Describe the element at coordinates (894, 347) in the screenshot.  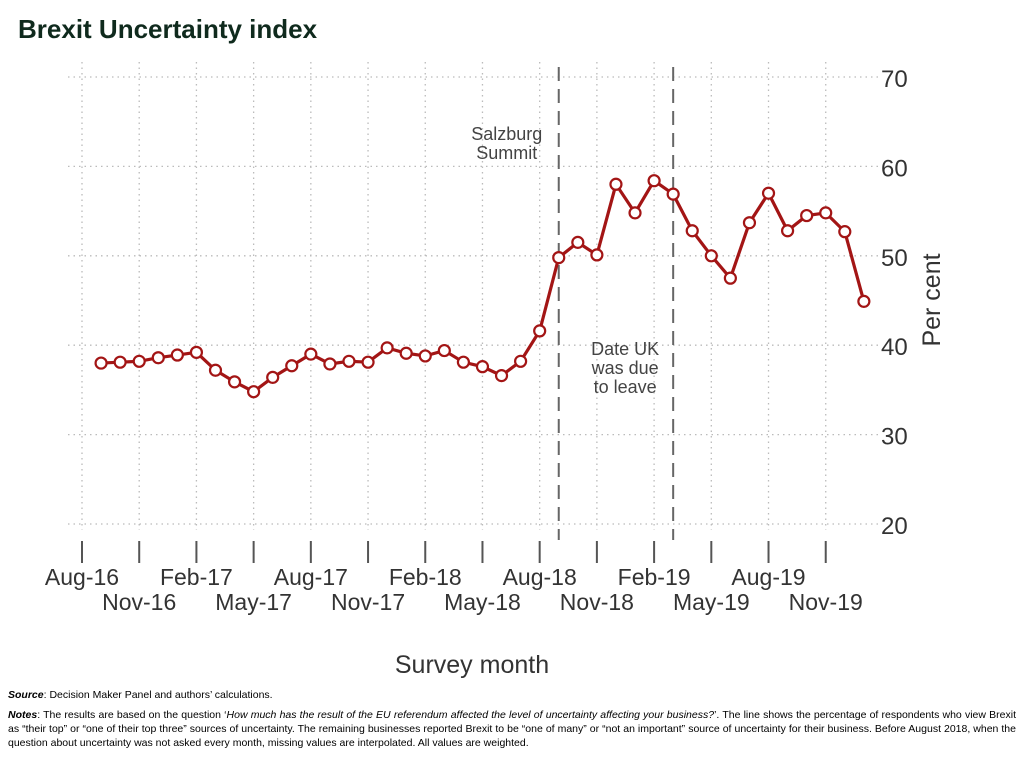
I see `y-tick-label: 40` at that location.